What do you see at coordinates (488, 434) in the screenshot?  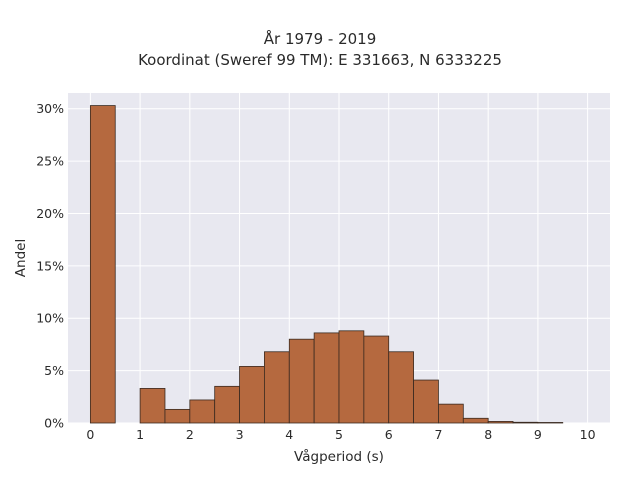 I see `x-tick-label: 8` at bounding box center [488, 434].